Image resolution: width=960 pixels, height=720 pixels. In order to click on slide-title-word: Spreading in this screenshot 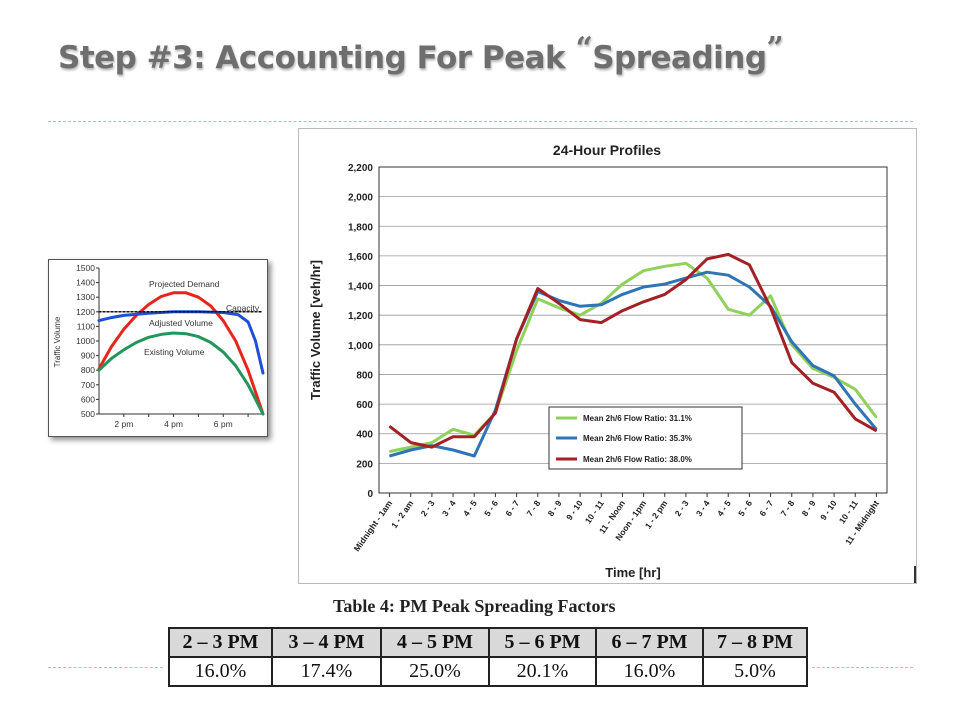, I will do `click(679, 58)`.